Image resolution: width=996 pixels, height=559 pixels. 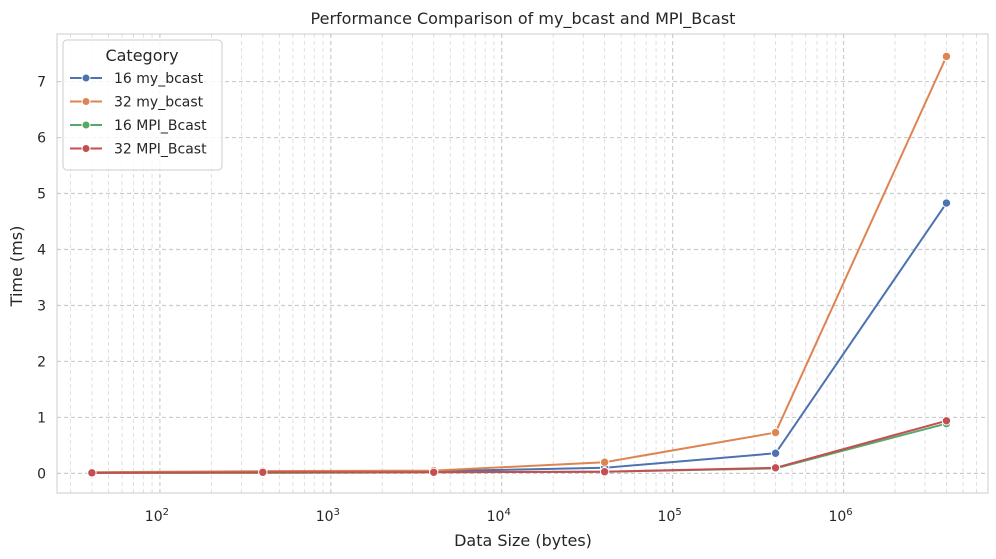 I want to click on legend-label: 32 MPI_Bcast, so click(x=160, y=150).